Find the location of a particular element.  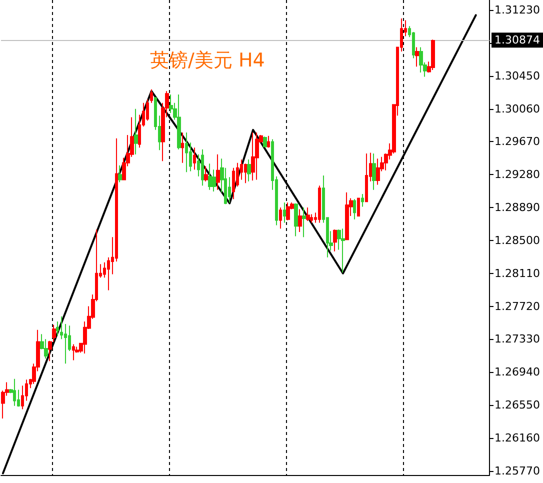

y-tick-label: 1.29670 is located at coordinates (517, 141).